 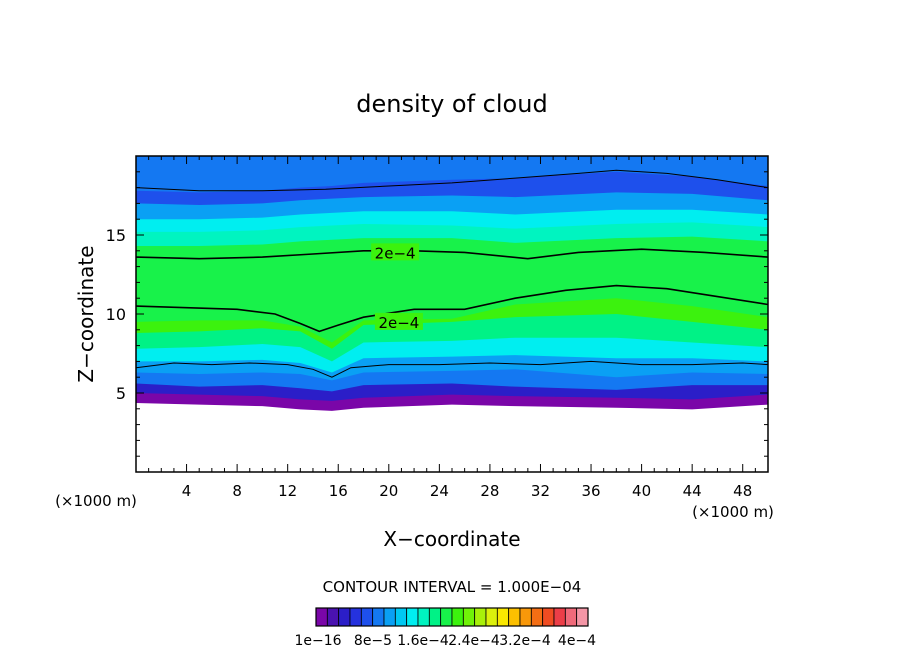 I want to click on colorbar-label: 1.6e−4, so click(x=423, y=641).